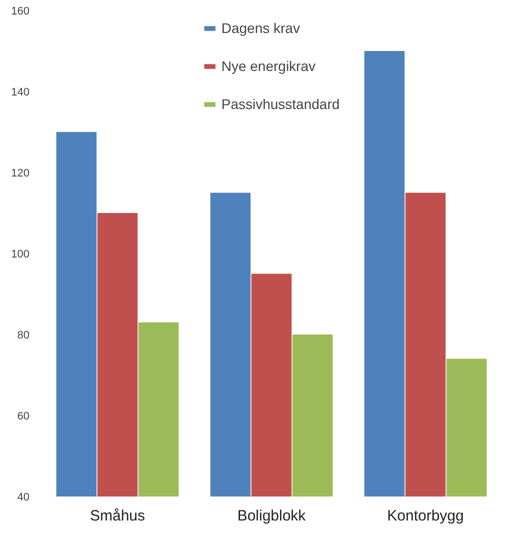 The height and width of the screenshot is (546, 522). Describe the element at coordinates (271, 516) in the screenshot. I see `x-tick-label: Boligblokk` at that location.